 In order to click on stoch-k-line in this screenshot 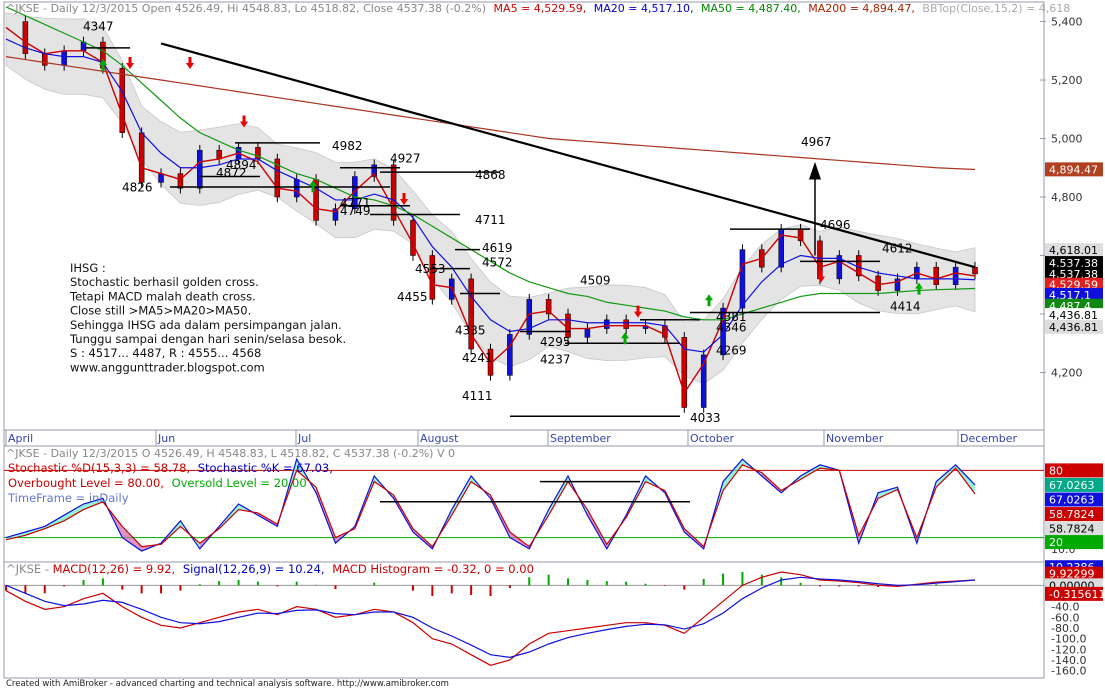, I will do `click(490, 504)`.